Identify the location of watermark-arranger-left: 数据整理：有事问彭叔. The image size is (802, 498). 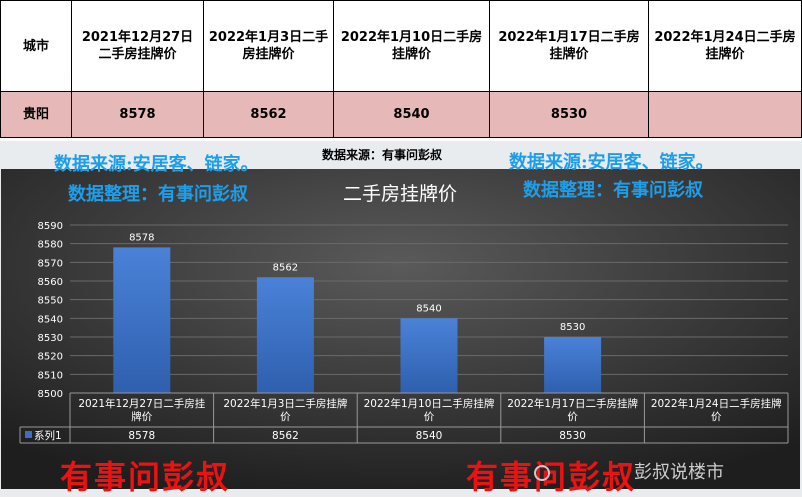
(158, 194).